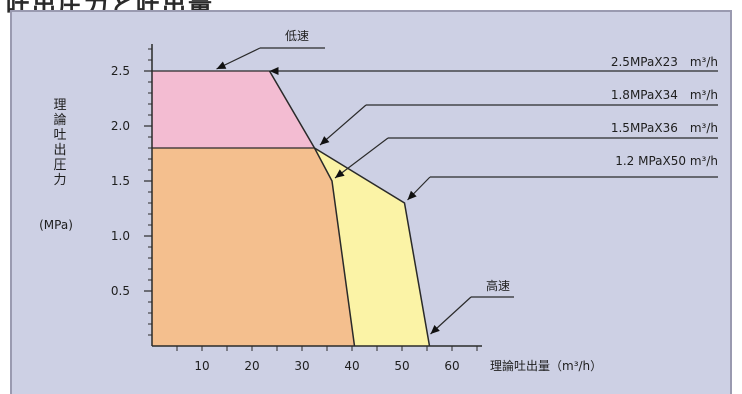 This screenshot has width=742, height=394. What do you see at coordinates (59, 120) in the screenshot?
I see `y-axis-label-char: 論` at bounding box center [59, 120].